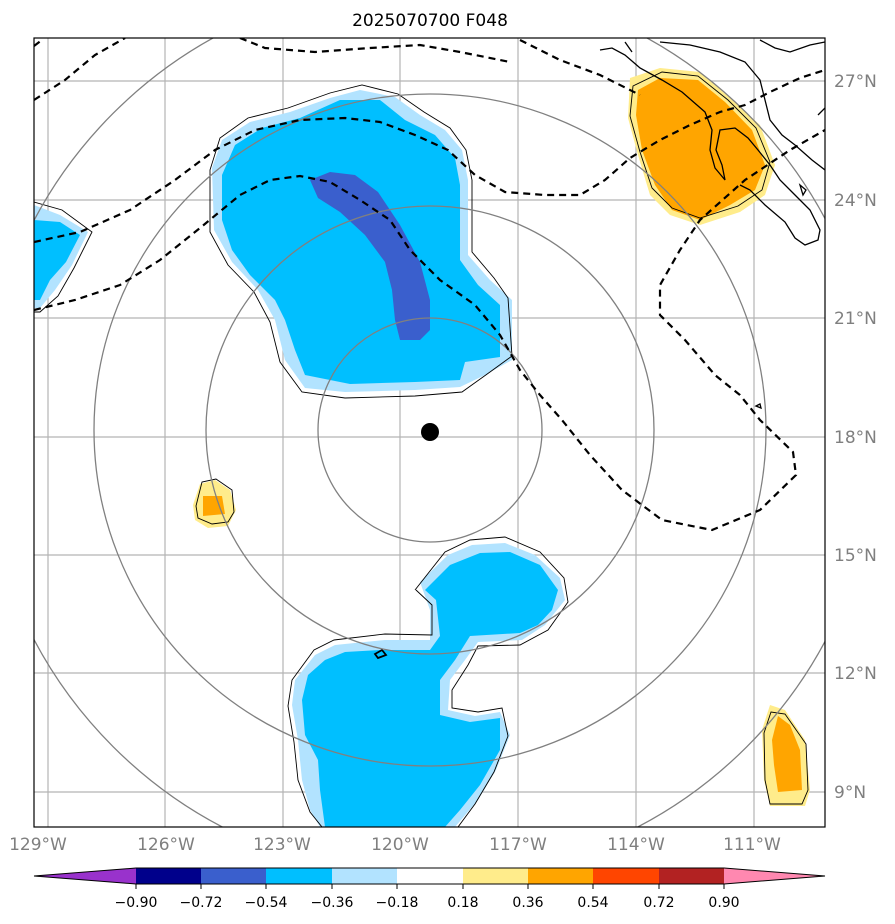  Describe the element at coordinates (166, 845) in the screenshot. I see `lon-tick-label: 126°W` at that location.